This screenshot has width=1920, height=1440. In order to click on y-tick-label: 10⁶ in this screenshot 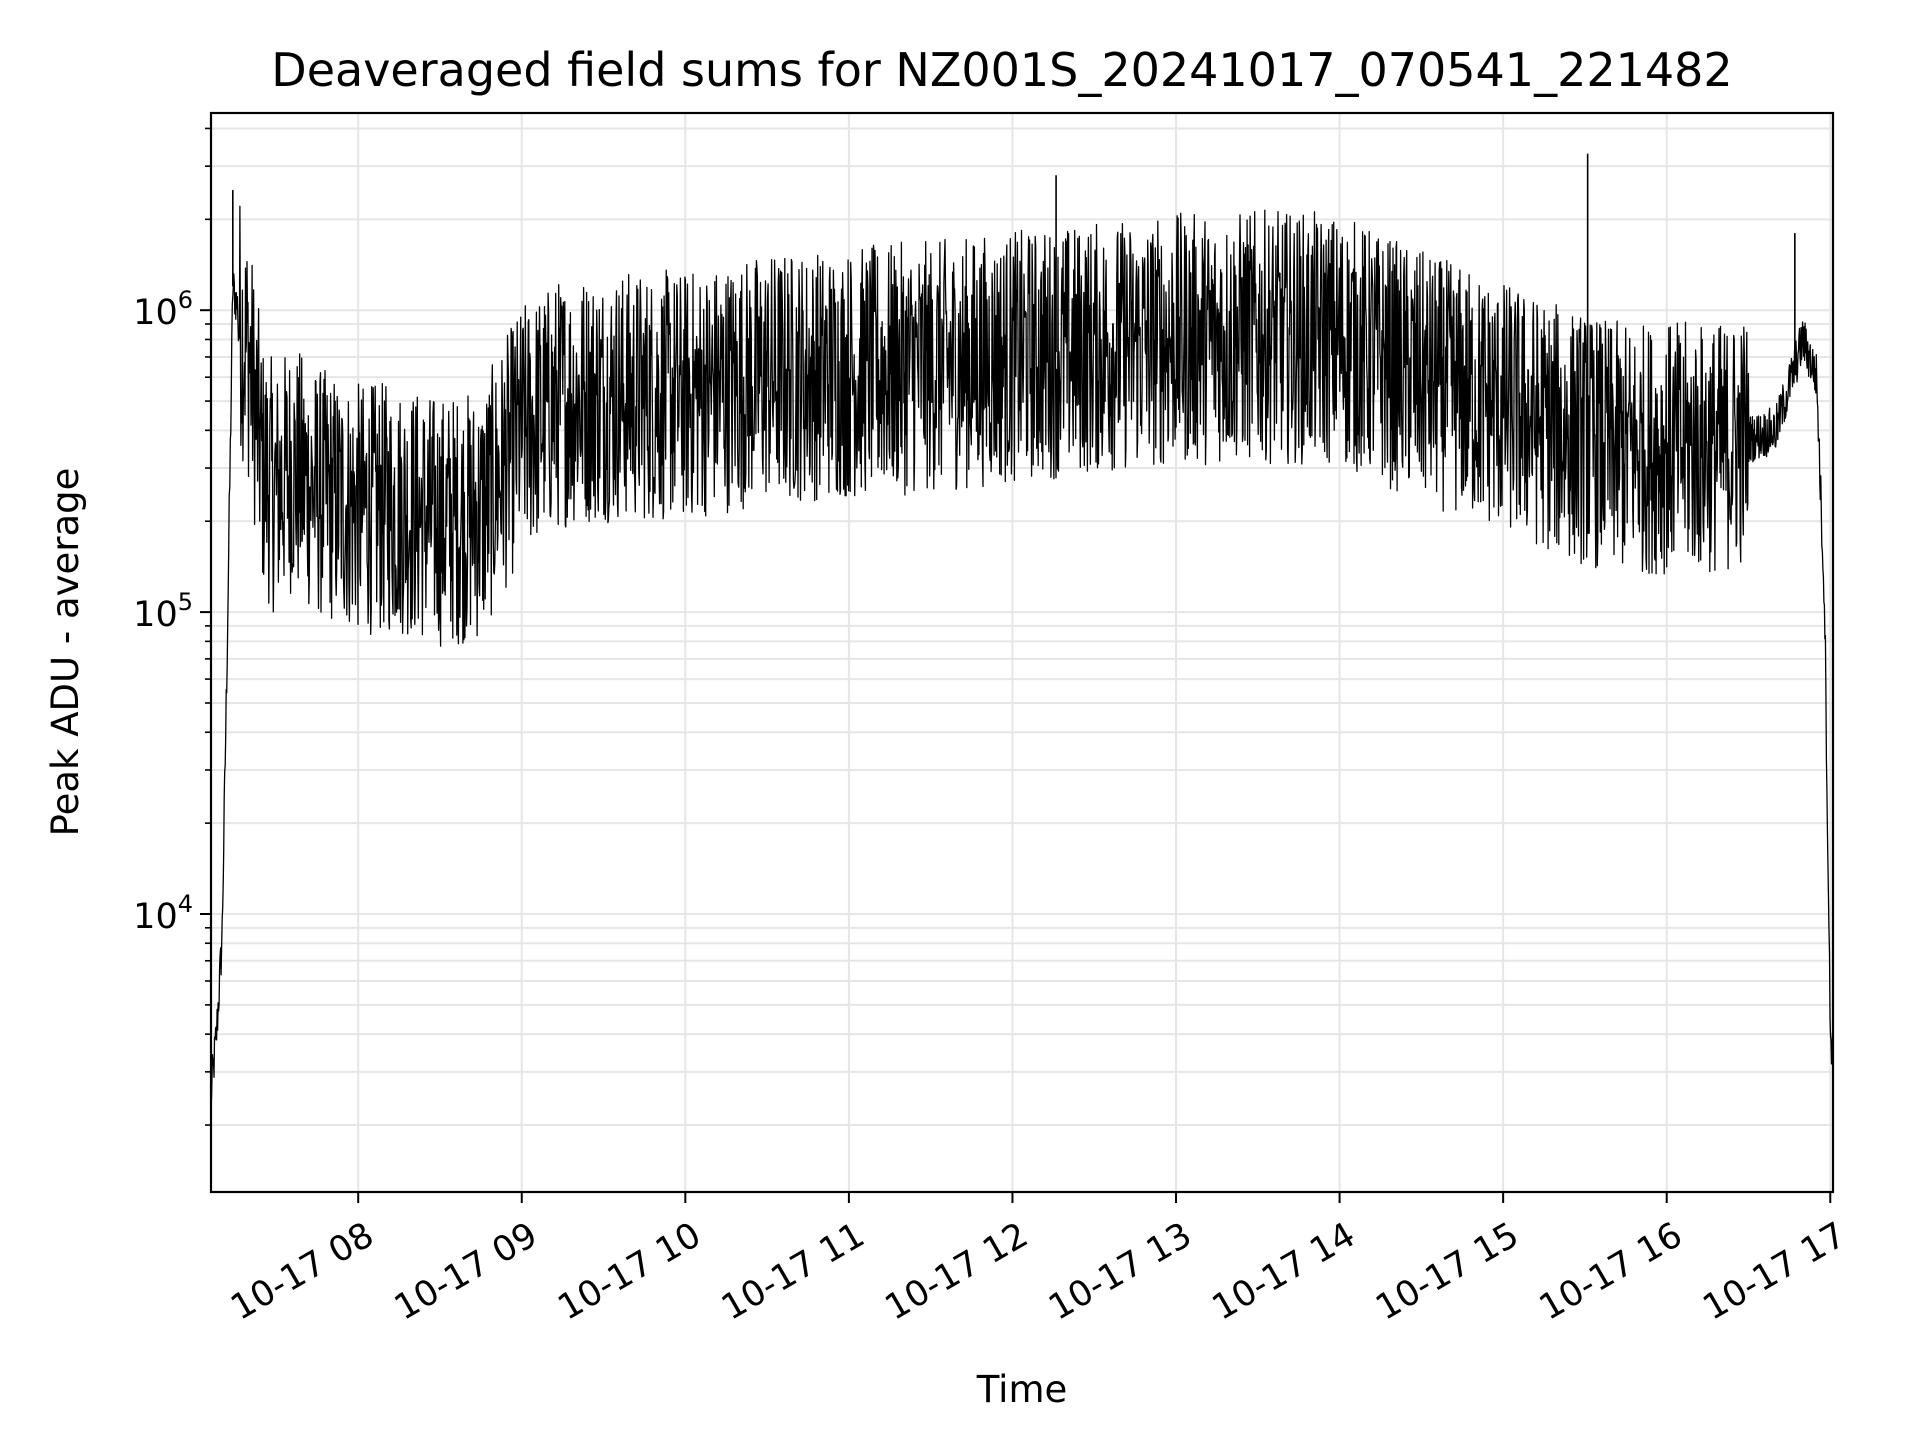, I will do `click(163, 309)`.